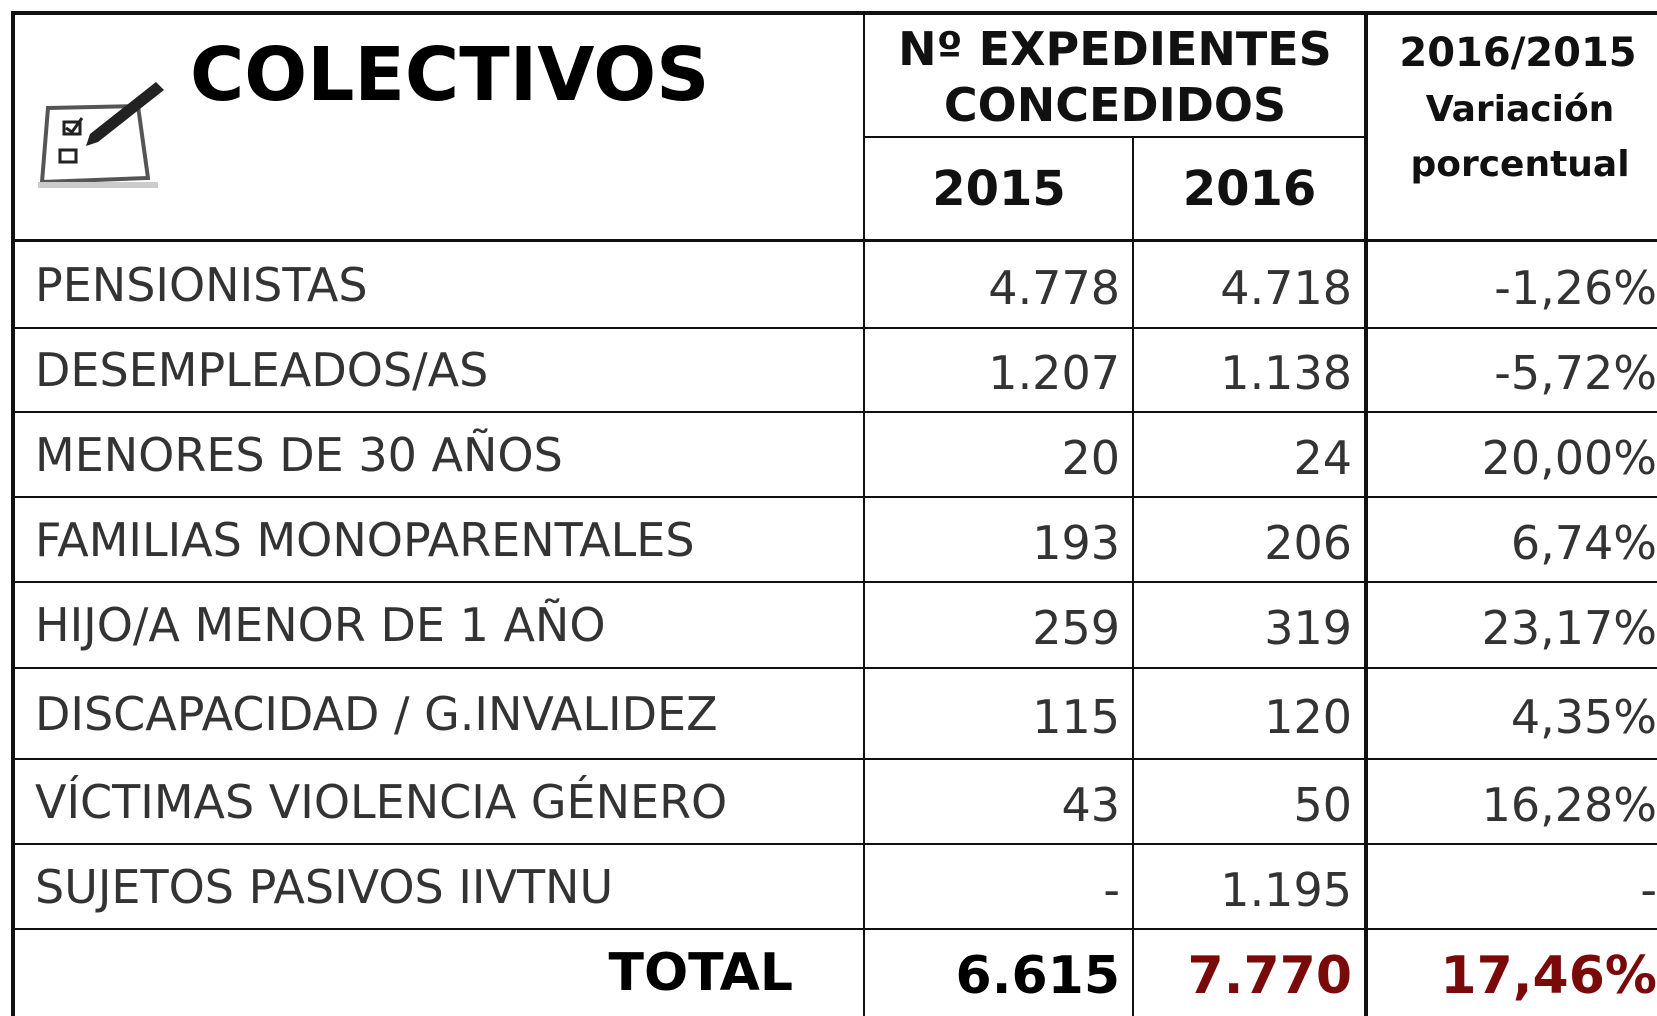  What do you see at coordinates (1054, 287) in the screenshot?
I see `row-value: 4.778` at bounding box center [1054, 287].